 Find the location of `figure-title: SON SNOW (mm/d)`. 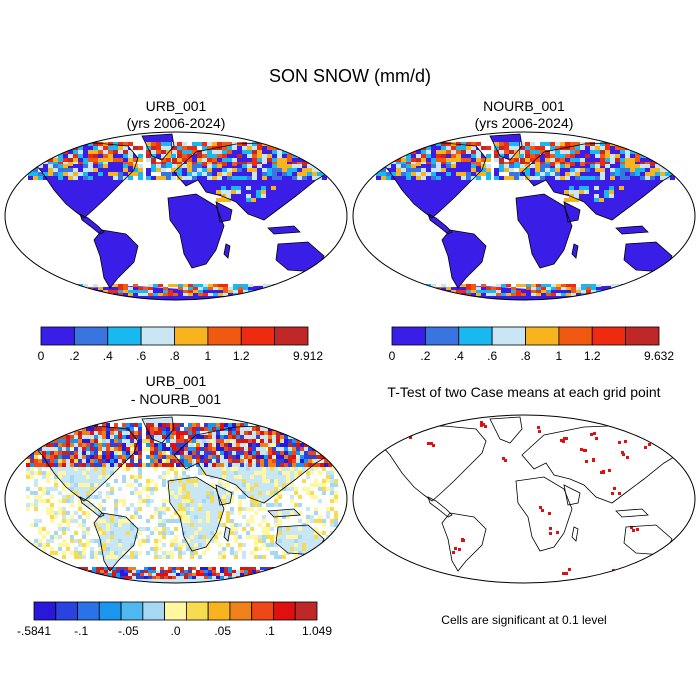

figure-title: SON SNOW (mm/d) is located at coordinates (350, 76).